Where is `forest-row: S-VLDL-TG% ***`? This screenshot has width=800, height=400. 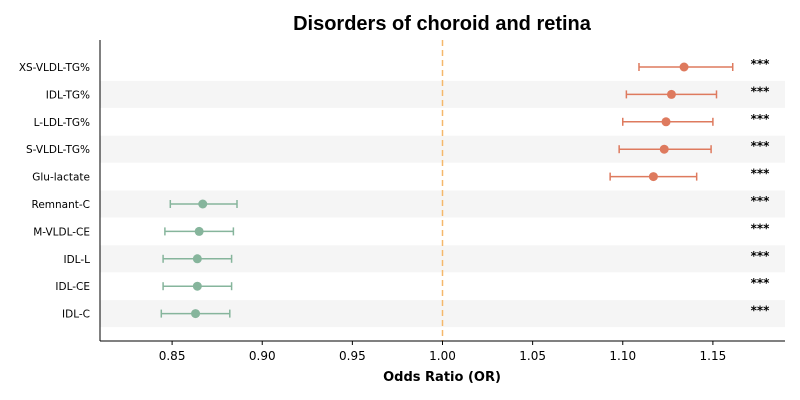
forest-row: S-VLDL-TG% *** is located at coordinates (398, 147).